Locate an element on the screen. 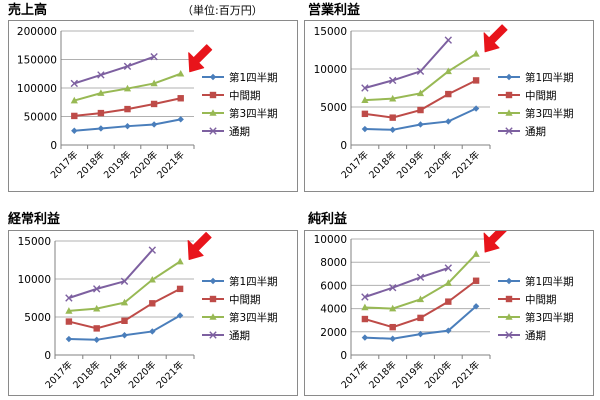  y-tick-label: 4000 is located at coordinates (333, 310).